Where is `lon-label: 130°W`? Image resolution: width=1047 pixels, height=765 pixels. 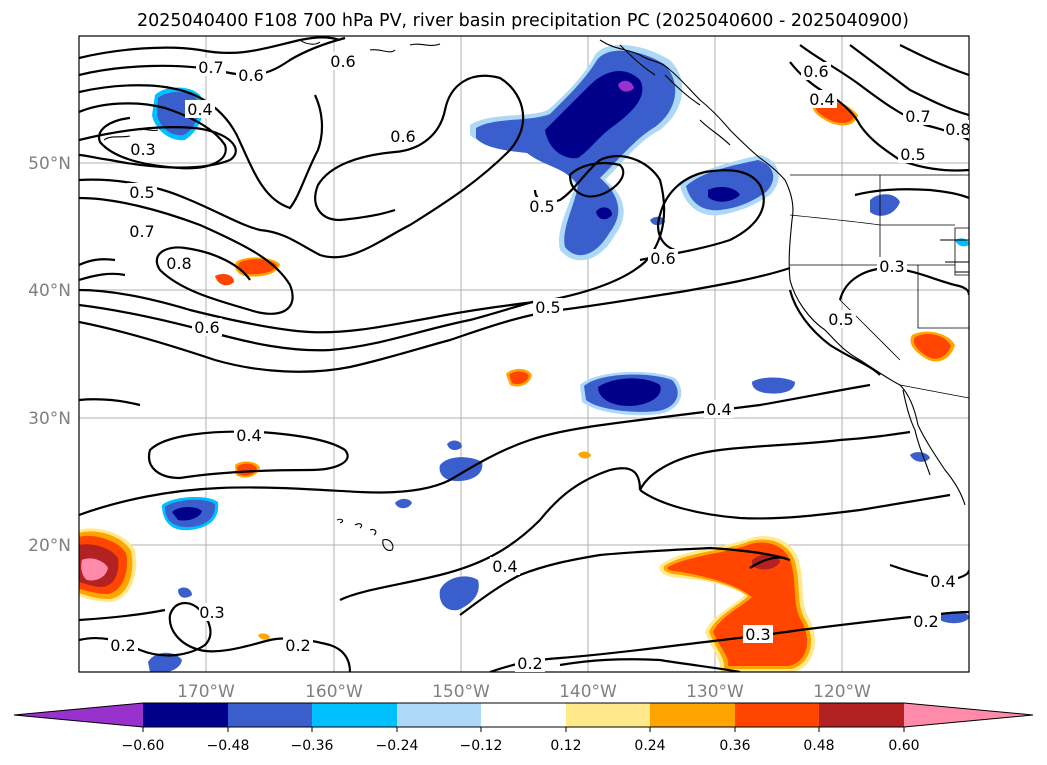
lon-label: 130°W is located at coordinates (715, 692).